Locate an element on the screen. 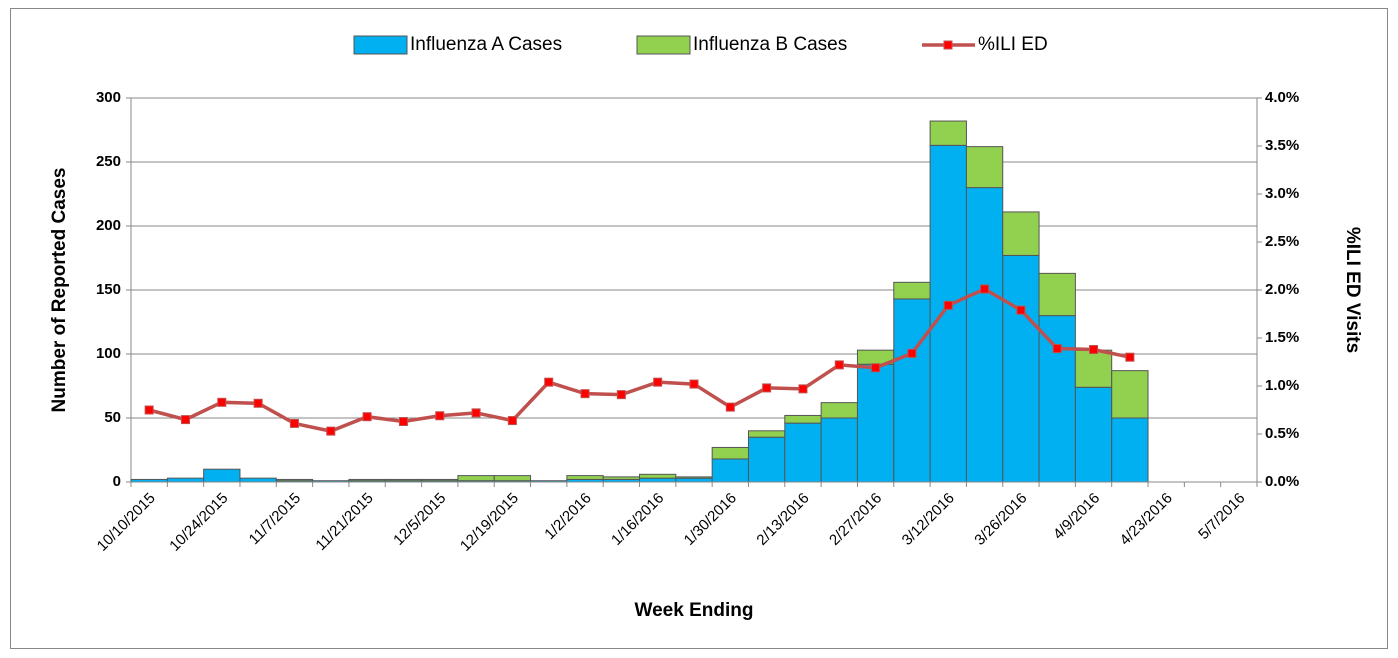 The image size is (1398, 658). y2-tick-label: 3.5% is located at coordinates (1282, 145).